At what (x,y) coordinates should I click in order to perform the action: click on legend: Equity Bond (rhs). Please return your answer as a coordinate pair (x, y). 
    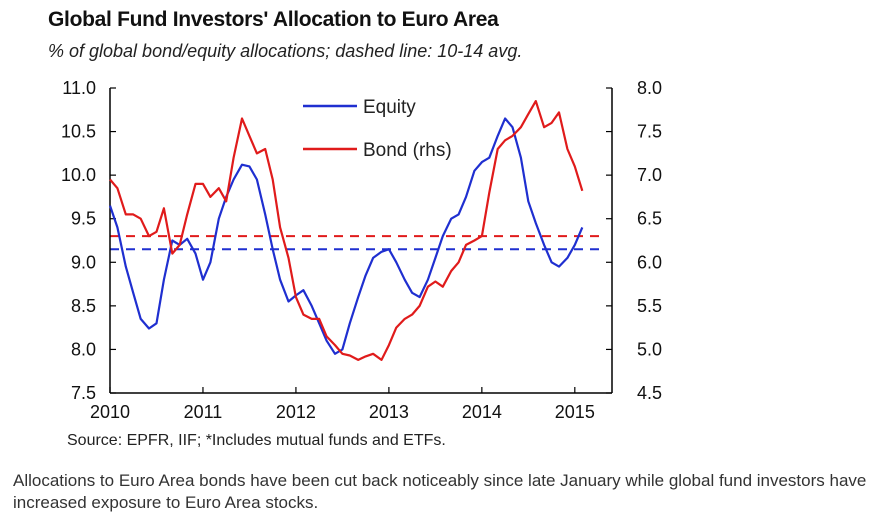
    Looking at the image, I should click on (377, 129).